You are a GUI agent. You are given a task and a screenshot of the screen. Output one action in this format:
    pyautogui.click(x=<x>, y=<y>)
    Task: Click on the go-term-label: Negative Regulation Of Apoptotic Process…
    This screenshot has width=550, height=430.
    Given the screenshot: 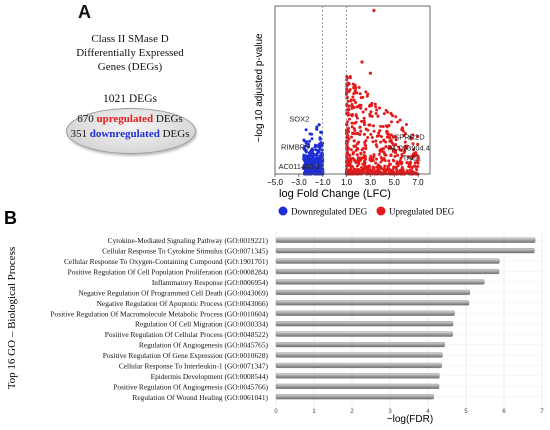 What is the action you would take?
    pyautogui.click(x=183, y=303)
    